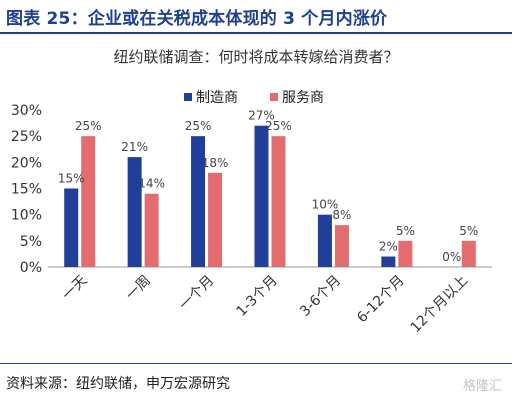 The width and height of the screenshot is (512, 407). What do you see at coordinates (274, 97) in the screenshot?
I see `legend-swatch-services` at bounding box center [274, 97].